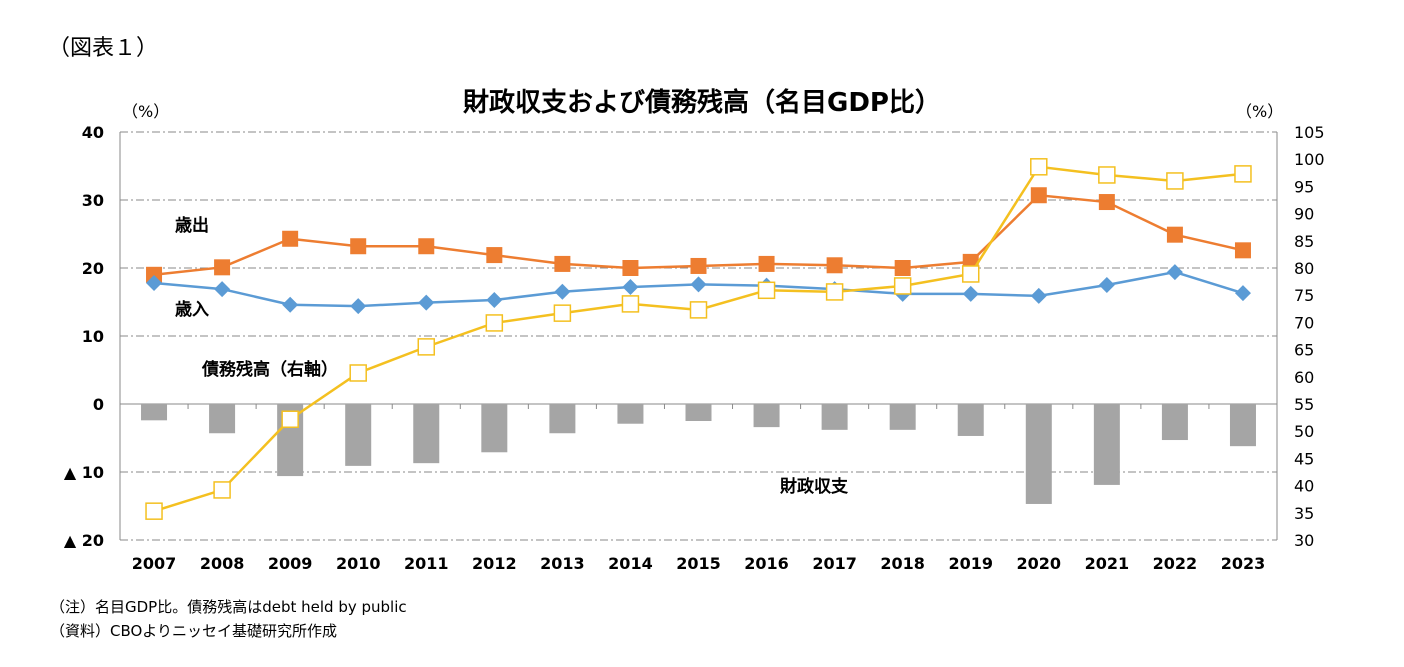 This screenshot has width=1404, height=667. What do you see at coordinates (698, 310) in the screenshot?
I see `marker-debt-2015` at bounding box center [698, 310].